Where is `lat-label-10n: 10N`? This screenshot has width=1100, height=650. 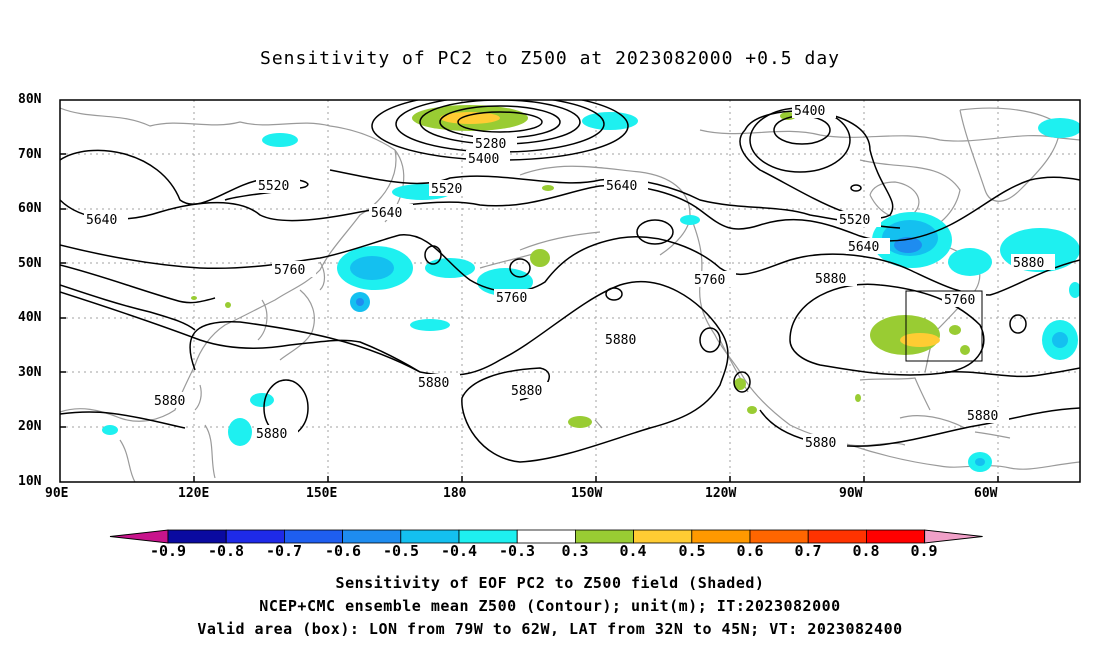 lat-label-10n: 10N is located at coordinates (30, 481).